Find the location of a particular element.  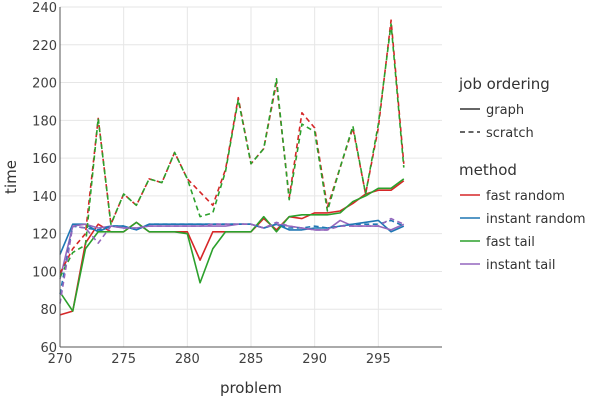

x-axis-title: problem is located at coordinates (251, 388).